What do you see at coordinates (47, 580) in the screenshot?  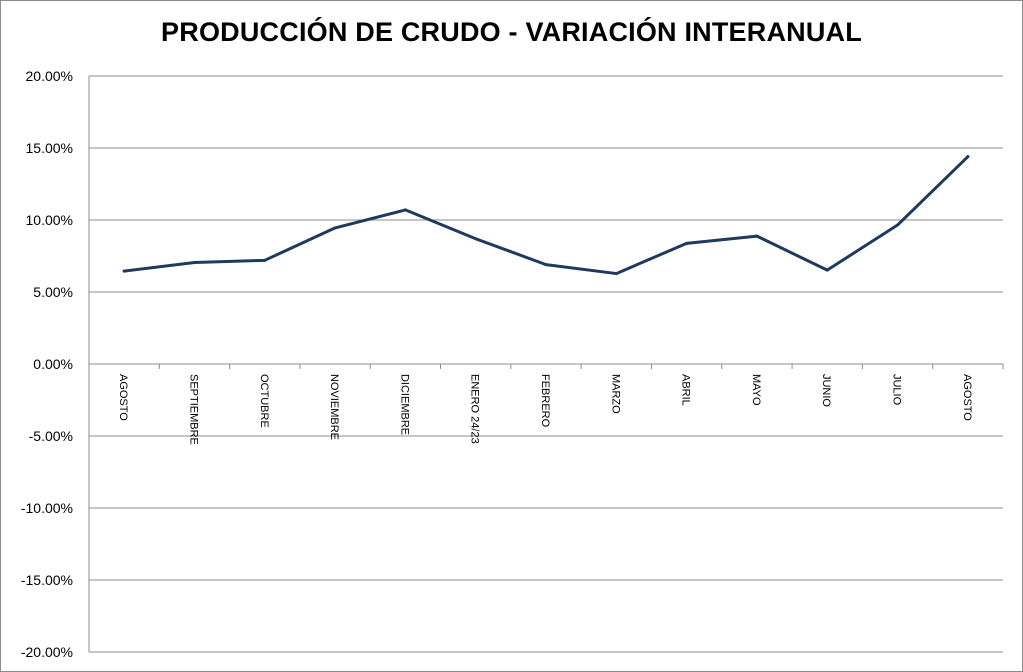 I see `y-tick-label: -15.00%` at bounding box center [47, 580].